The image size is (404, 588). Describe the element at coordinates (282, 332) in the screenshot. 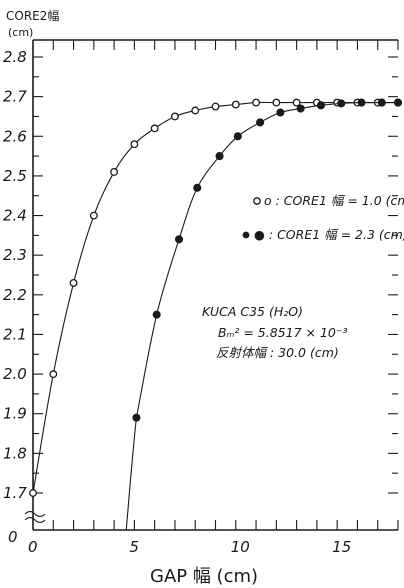

I see `annotation-line-2: Bₘ² = 5.8517 × 10⁻³` at that location.